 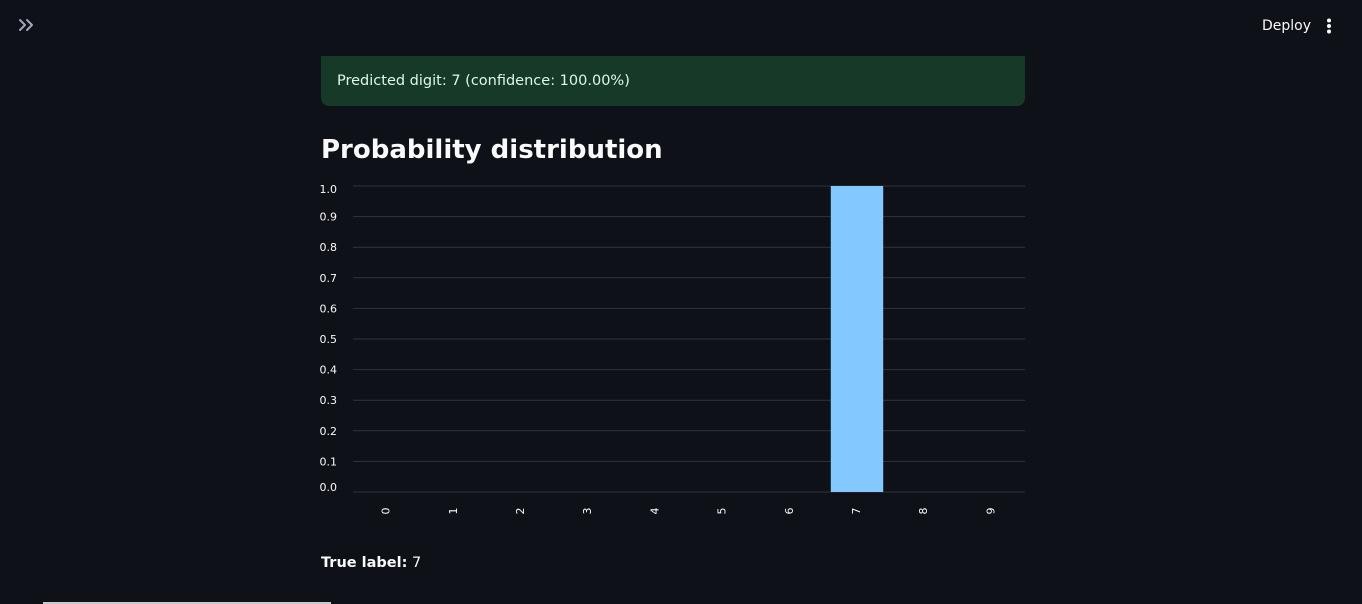 What do you see at coordinates (329, 400) in the screenshot?
I see `y-tick-label: 0.3` at bounding box center [329, 400].